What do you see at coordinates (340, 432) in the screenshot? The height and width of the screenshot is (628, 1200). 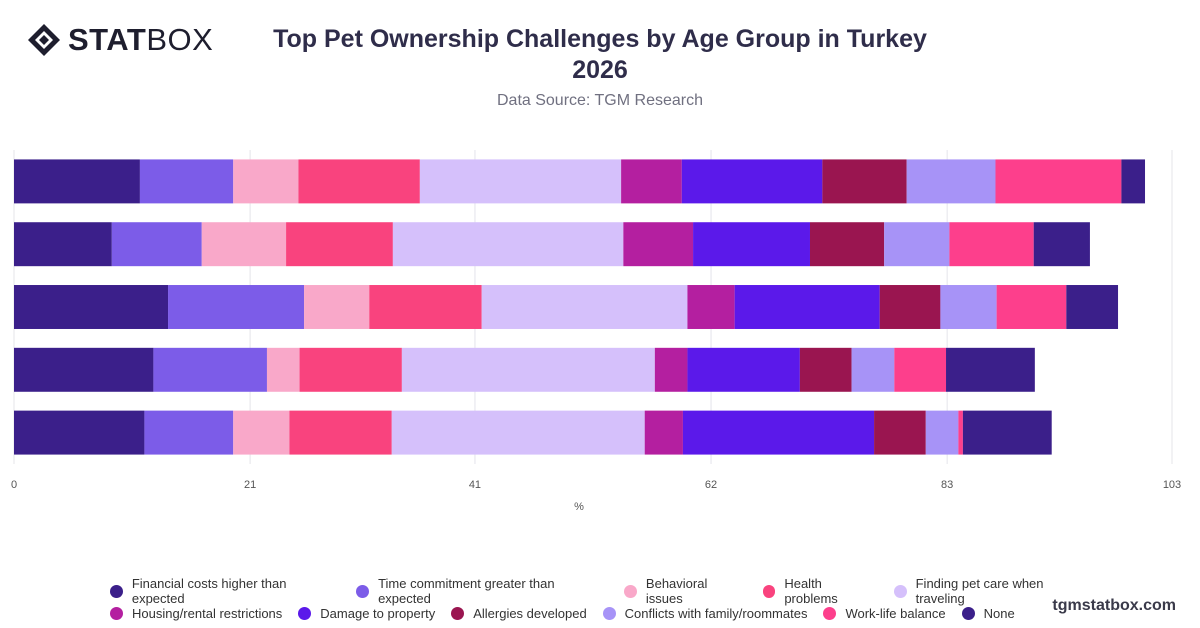 I see `bar-row5-series4` at bounding box center [340, 432].